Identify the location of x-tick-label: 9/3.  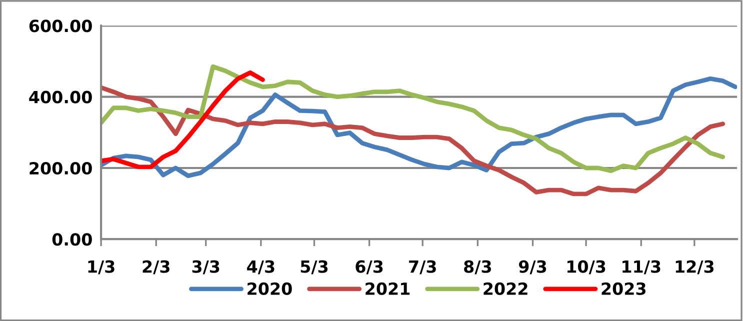
(532, 267).